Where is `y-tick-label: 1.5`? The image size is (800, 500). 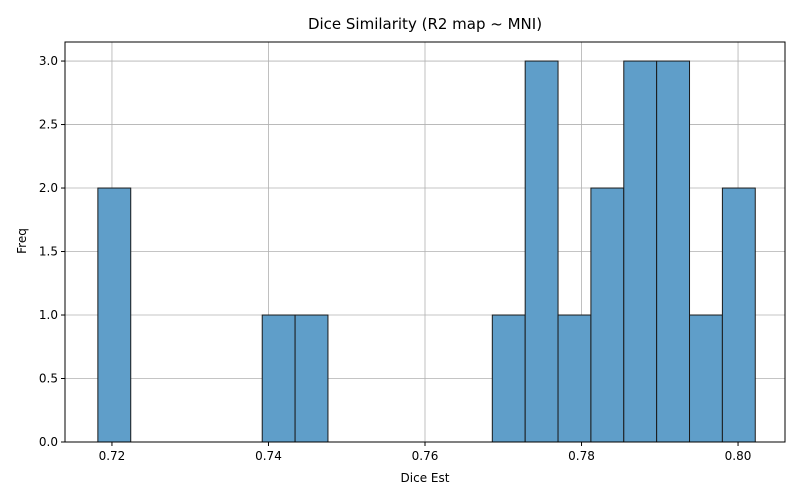 y-tick-label: 1.5 is located at coordinates (48, 252).